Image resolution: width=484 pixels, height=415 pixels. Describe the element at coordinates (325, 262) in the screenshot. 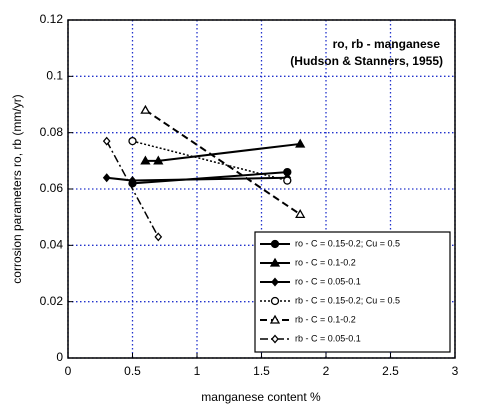

I see `legend-label: ro - C = 0.1-0.2` at that location.